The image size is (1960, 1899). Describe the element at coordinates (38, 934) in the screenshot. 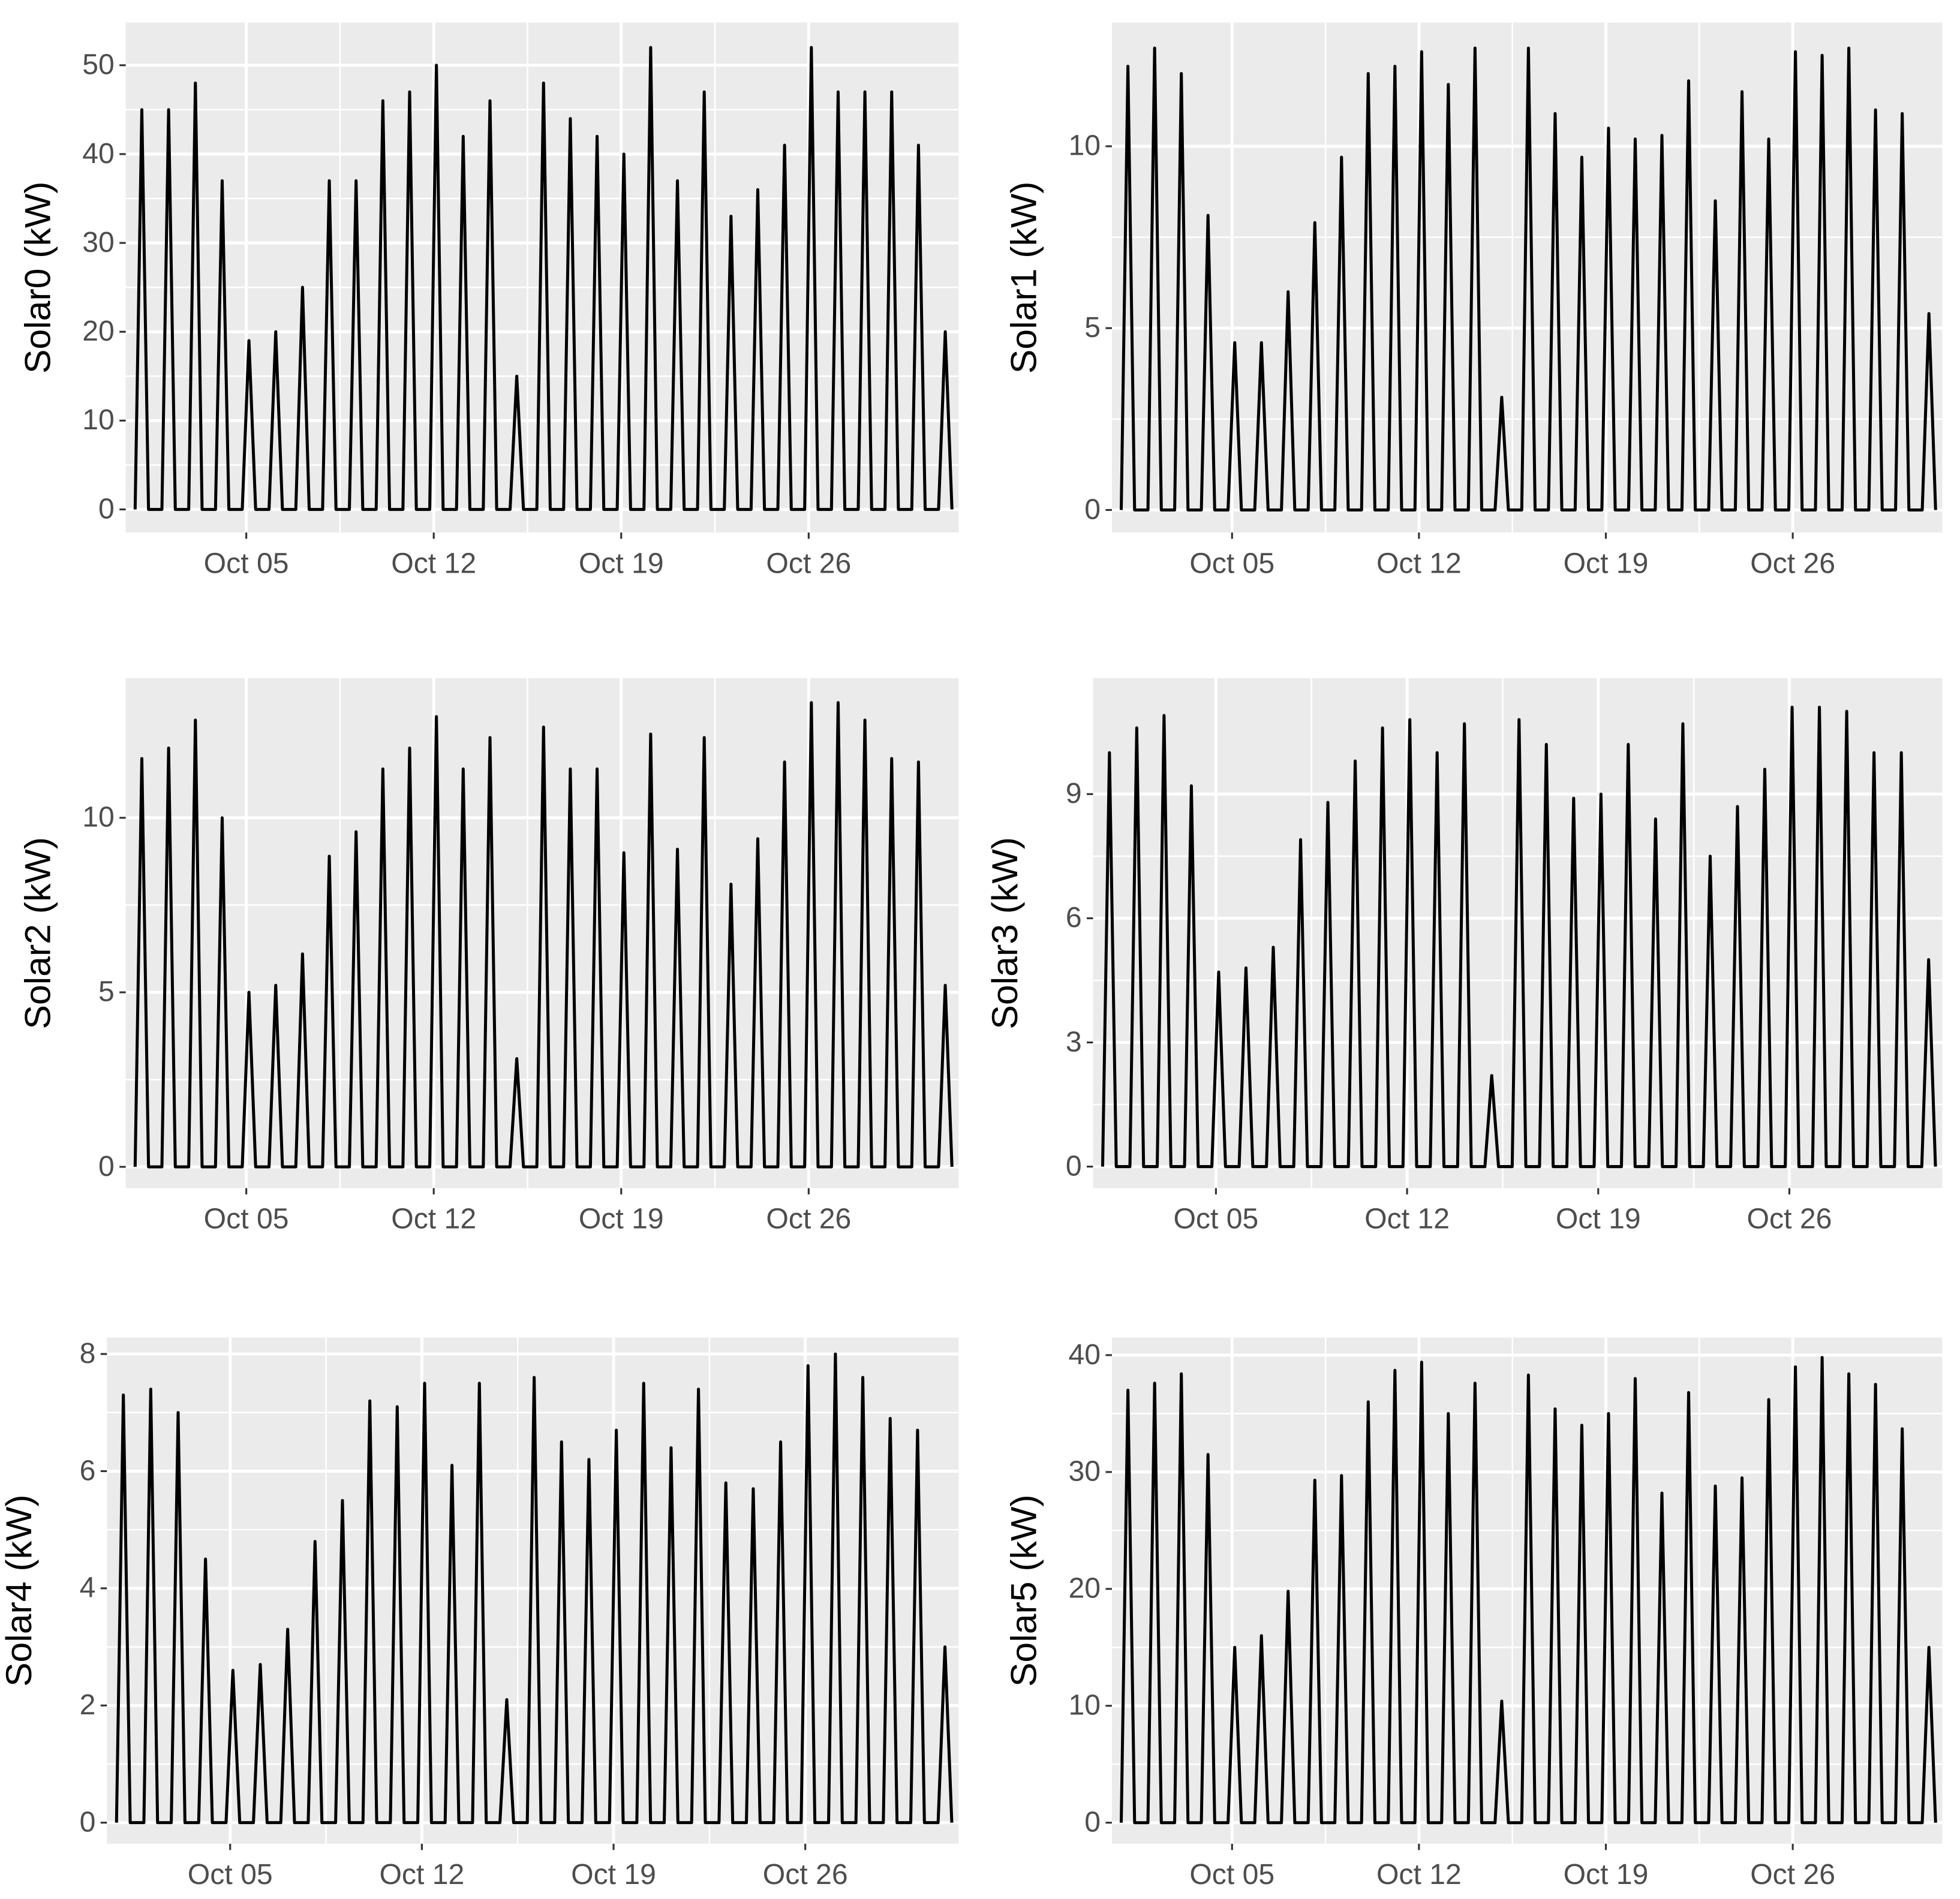

I see `y-axis-title: Solar2 (kW)` at that location.